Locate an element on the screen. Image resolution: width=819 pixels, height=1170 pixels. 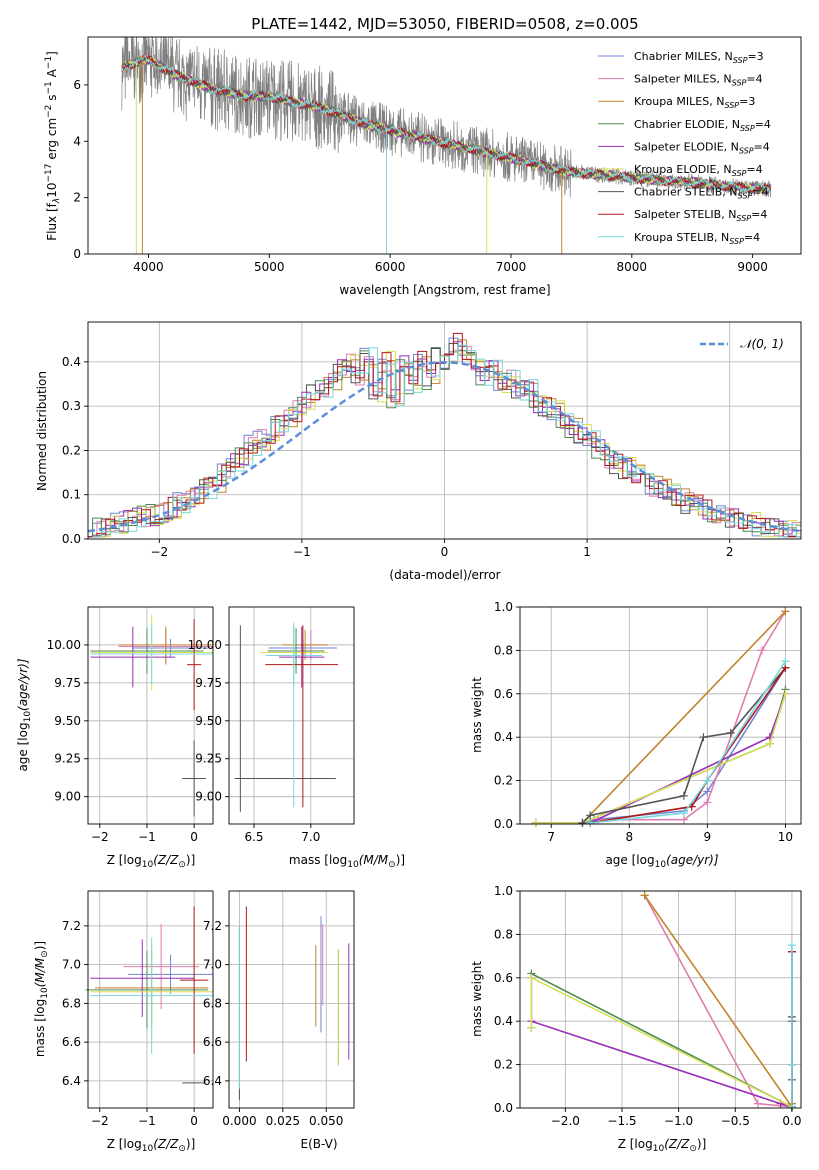
age-vs-z-ytick-label-4: 10.00 is located at coordinates (64, 645).